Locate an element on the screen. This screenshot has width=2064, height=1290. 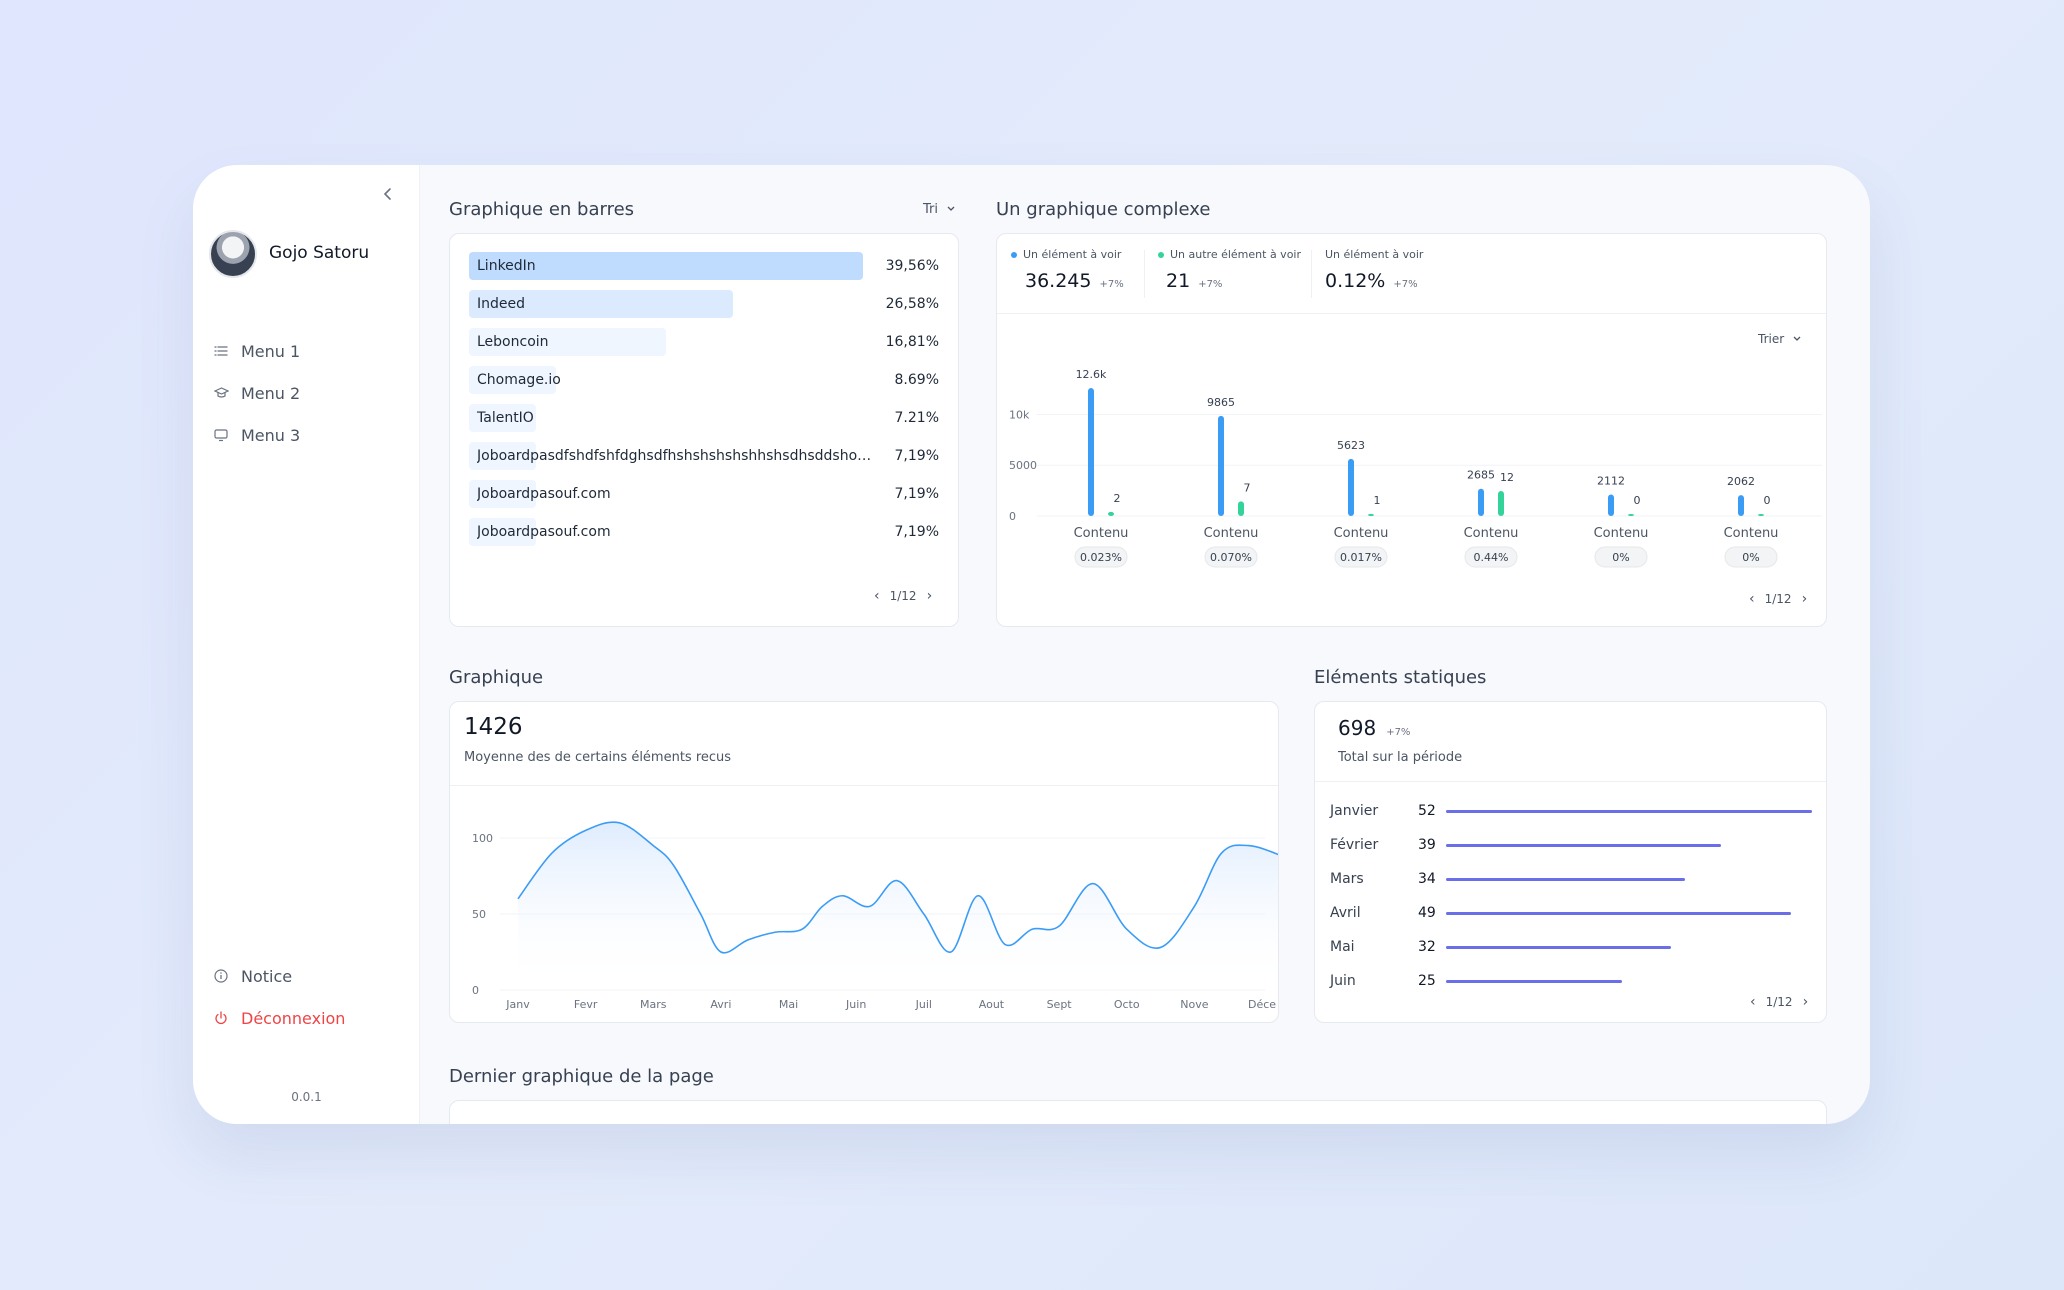
x-tick-label: Nove is located at coordinates (1194, 1004).